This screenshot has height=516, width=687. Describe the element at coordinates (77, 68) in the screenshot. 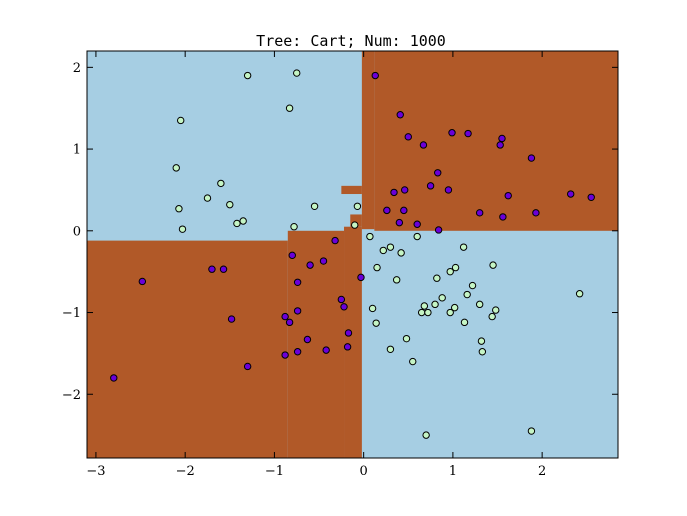

I see `y-tick-label-0: 2` at that location.